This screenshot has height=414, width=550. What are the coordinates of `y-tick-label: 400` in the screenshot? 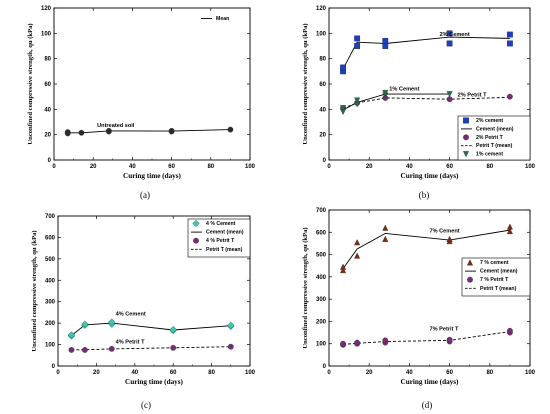 It's located at (321, 278).